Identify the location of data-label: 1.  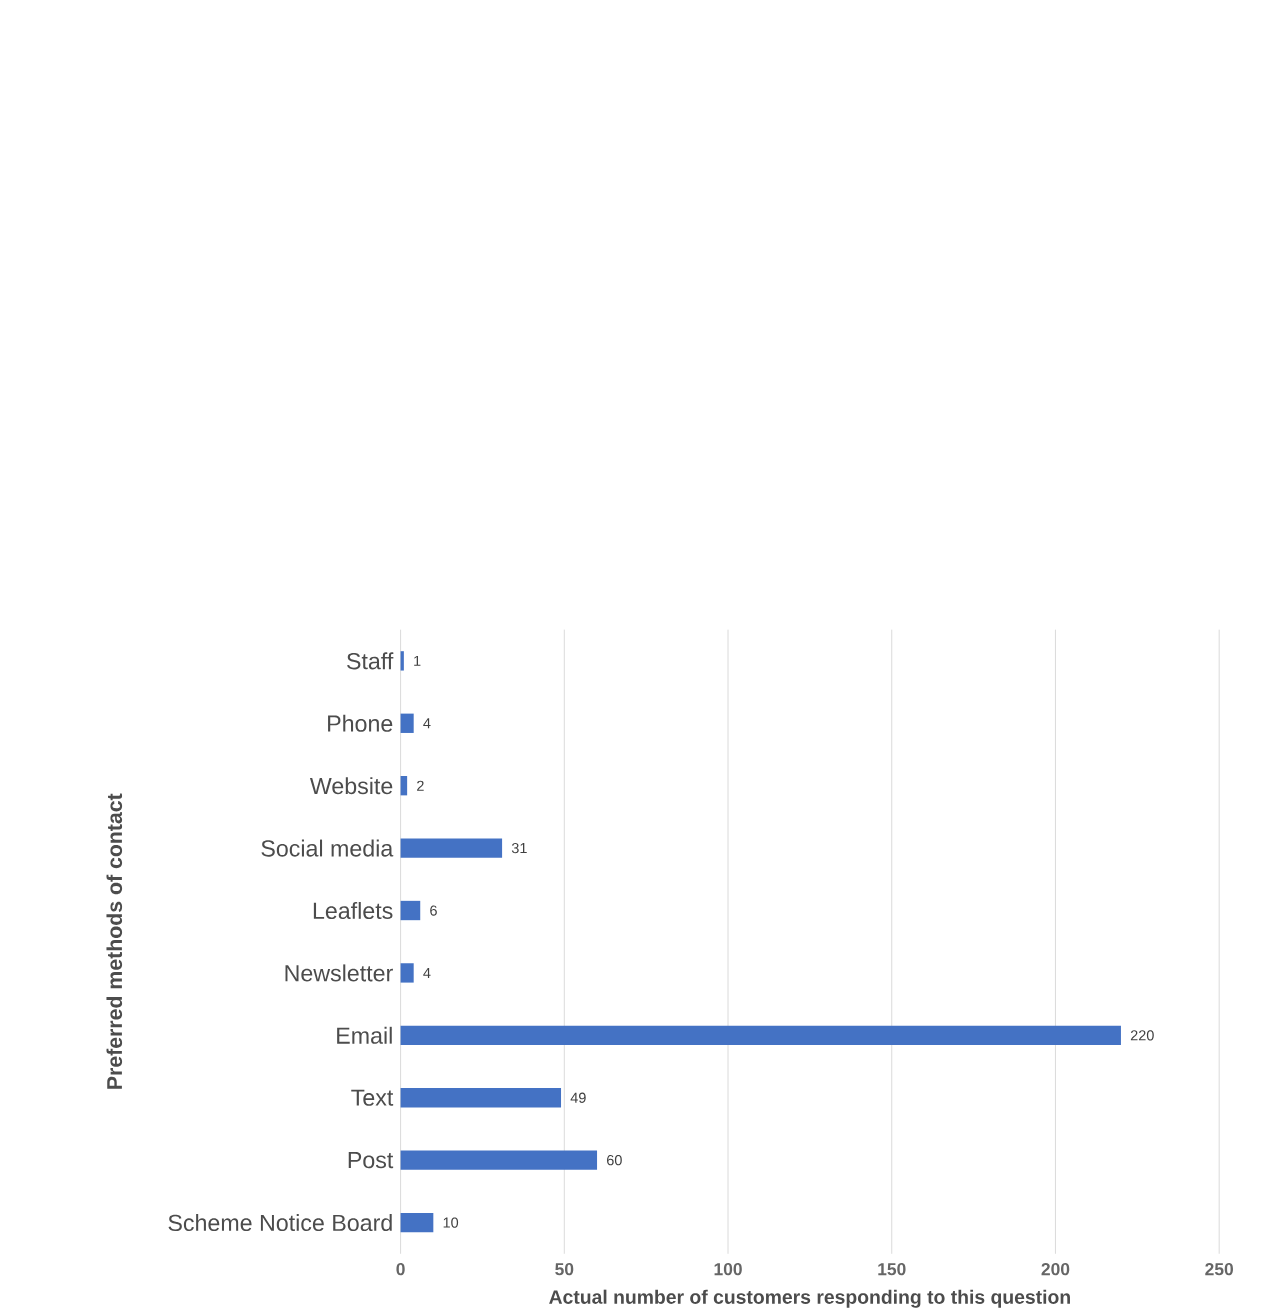
(417, 660).